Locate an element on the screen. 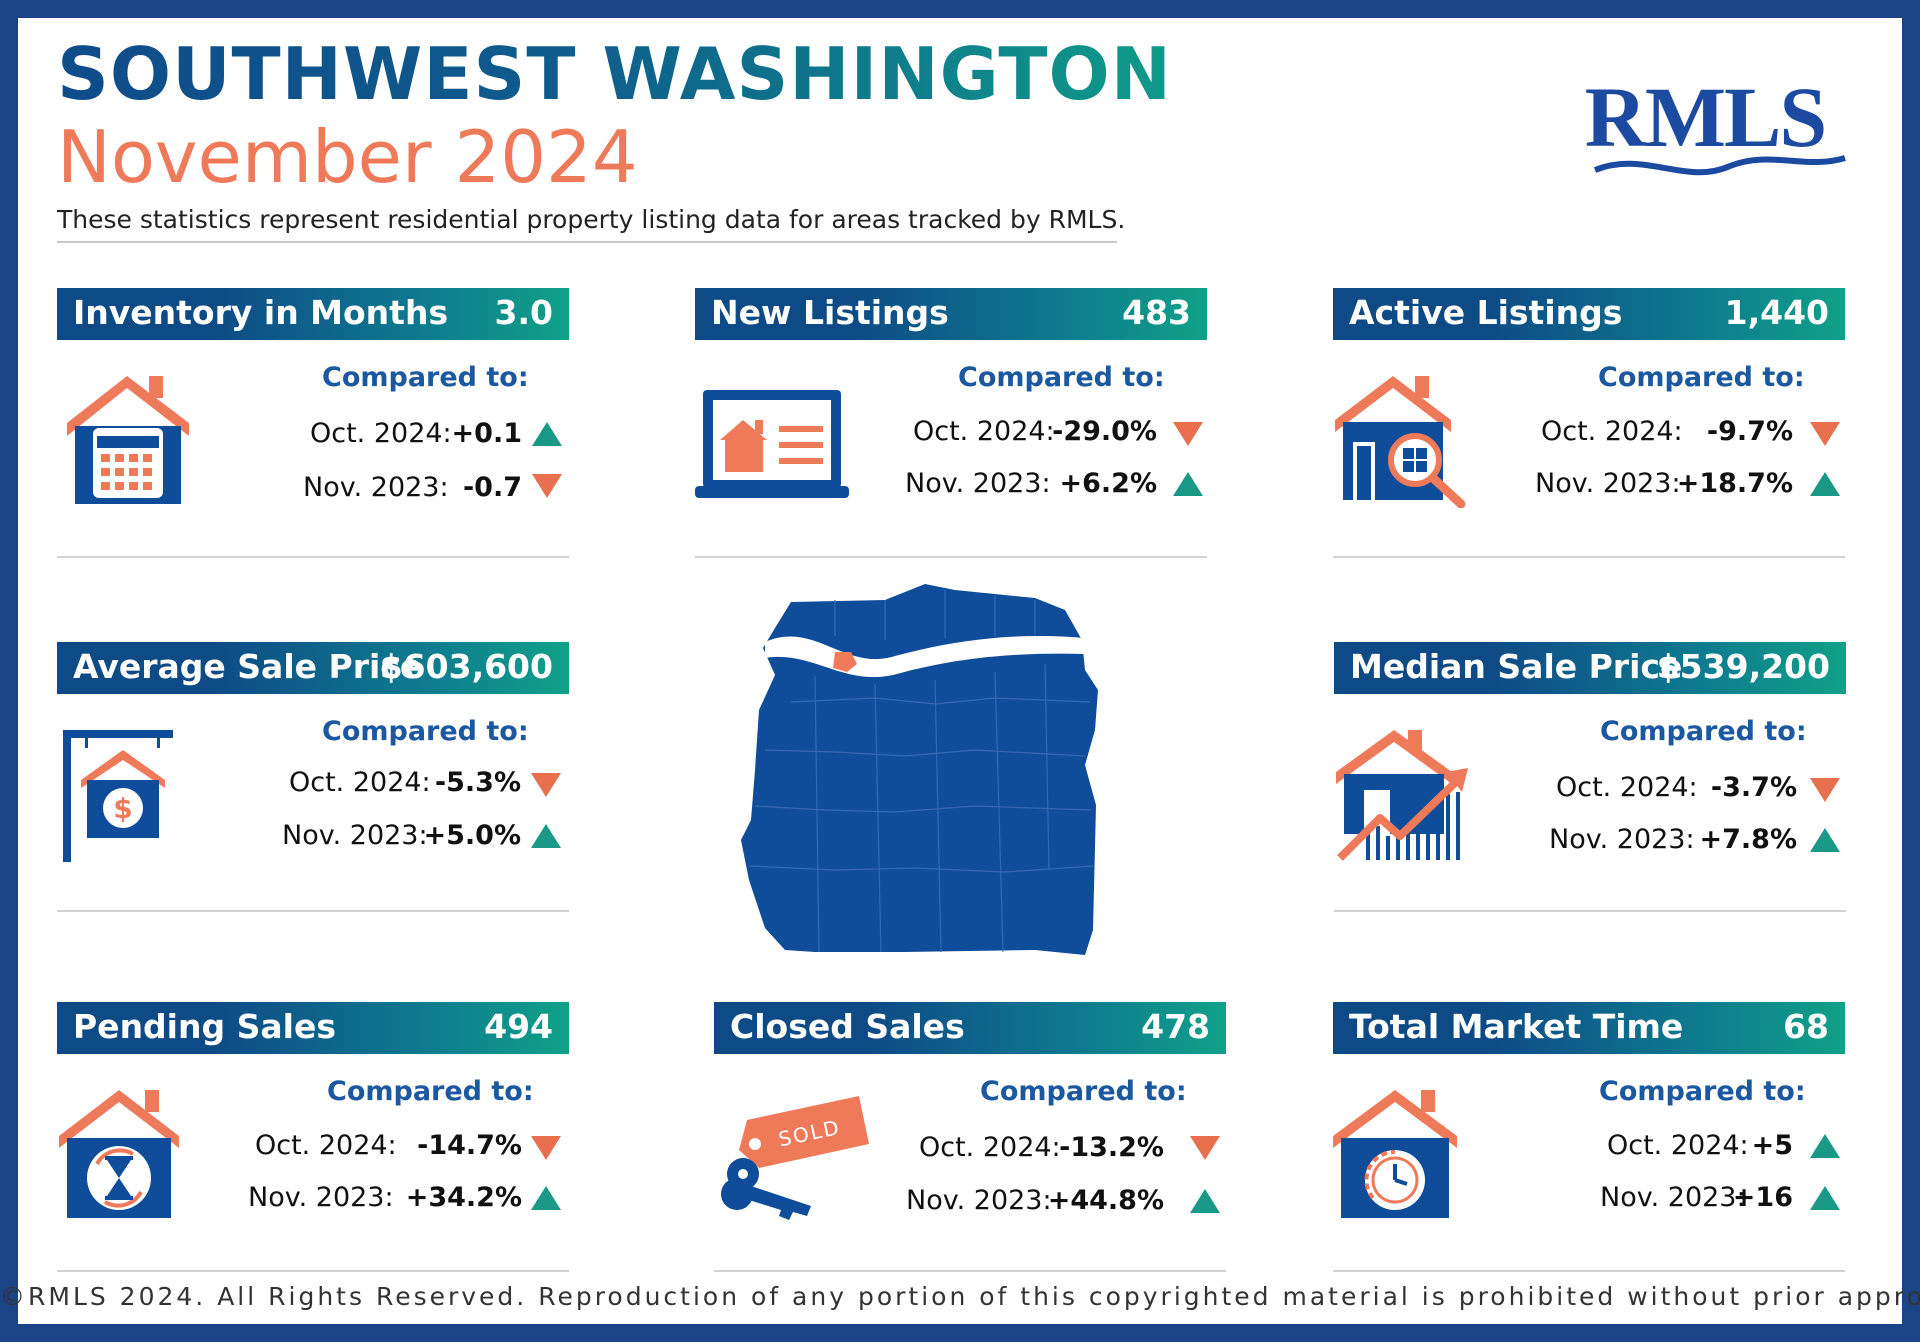 This screenshot has height=1342, width=1920. card-label: Average Sale Price is located at coordinates (248, 666).